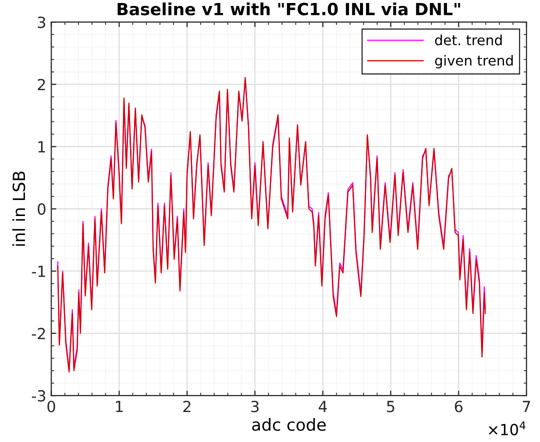  I want to click on y-axis-title: inl in LSB, so click(19, 209).